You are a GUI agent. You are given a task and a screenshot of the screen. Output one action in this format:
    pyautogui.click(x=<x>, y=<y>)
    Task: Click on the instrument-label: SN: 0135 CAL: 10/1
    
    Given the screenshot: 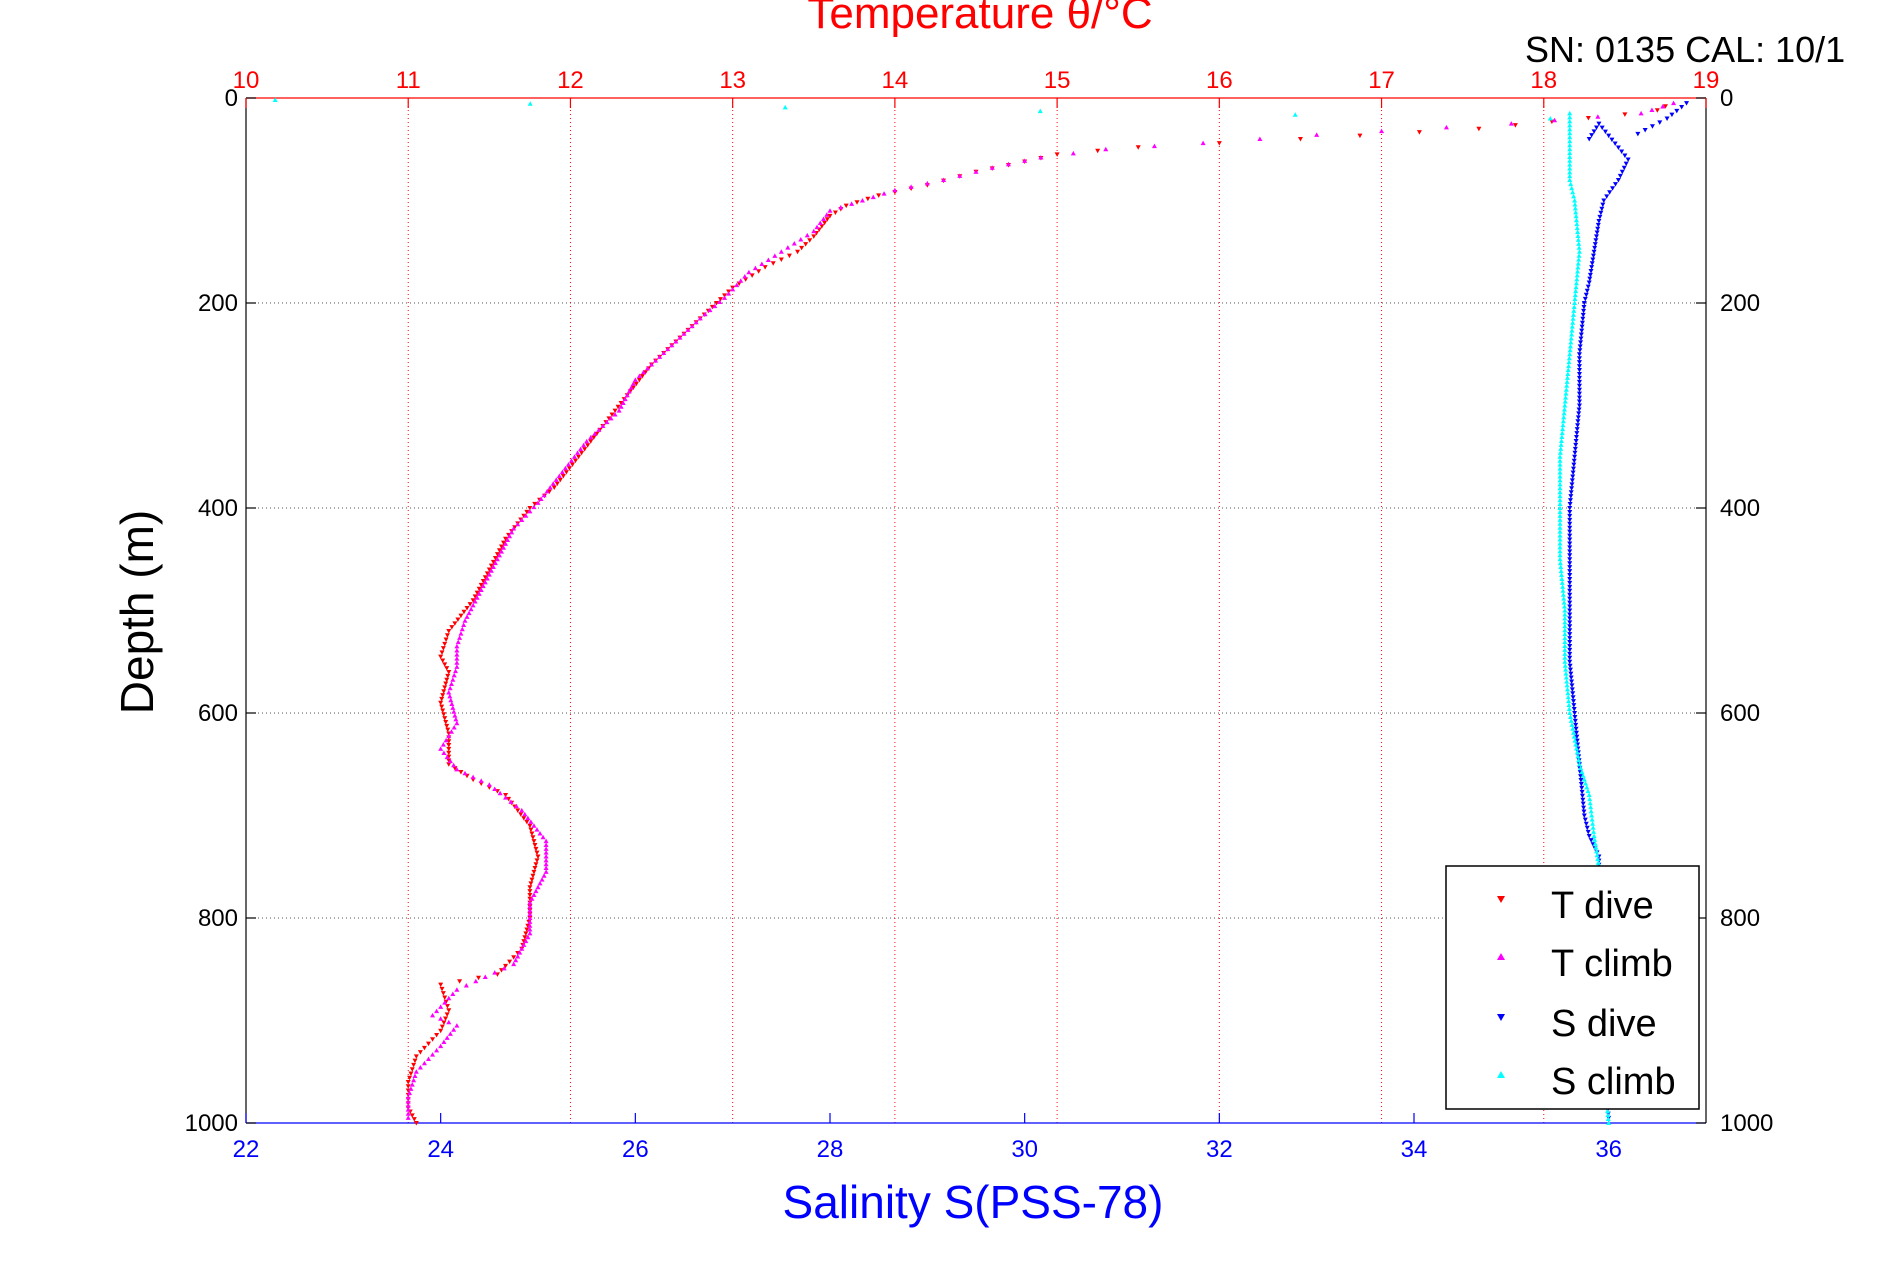 What is the action you would take?
    pyautogui.click(x=1685, y=49)
    